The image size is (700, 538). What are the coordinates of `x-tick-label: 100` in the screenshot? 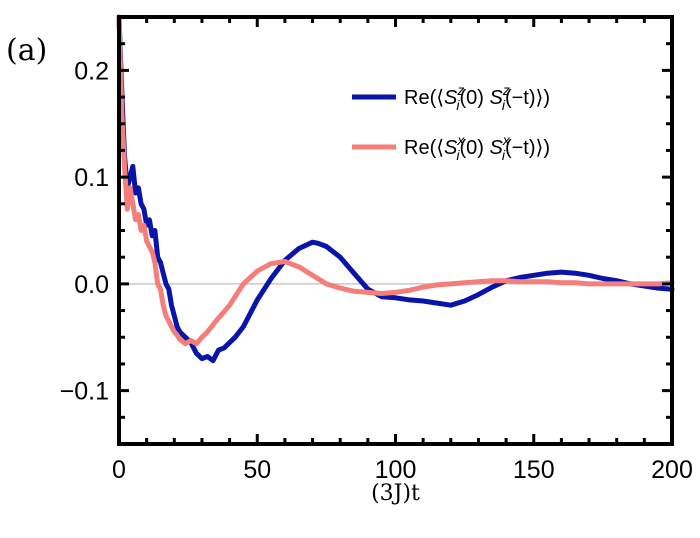 It's located at (396, 470).